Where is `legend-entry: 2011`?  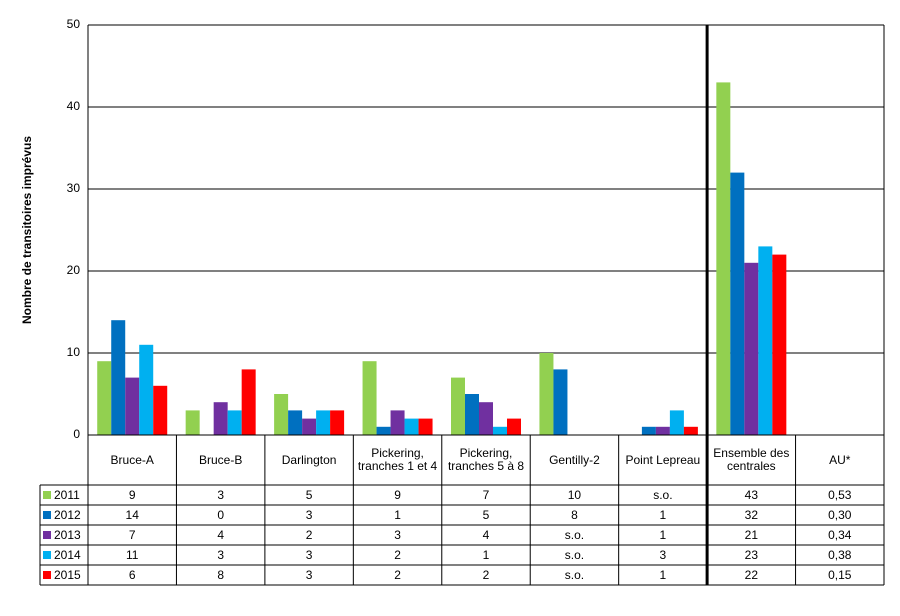
legend-entry: 2011 is located at coordinates (64, 495).